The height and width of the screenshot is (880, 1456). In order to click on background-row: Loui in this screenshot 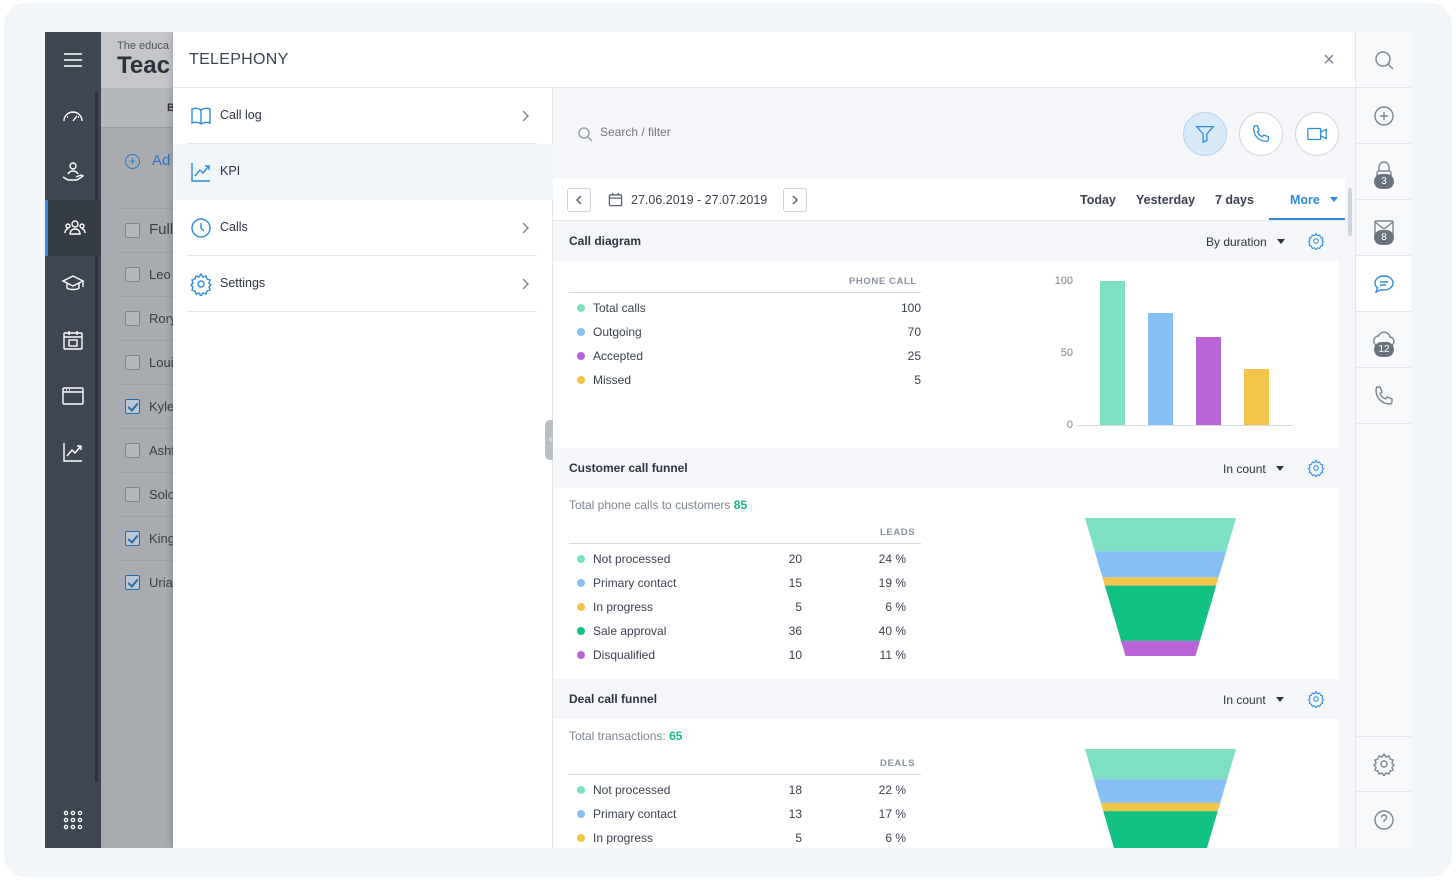, I will do `click(149, 362)`.